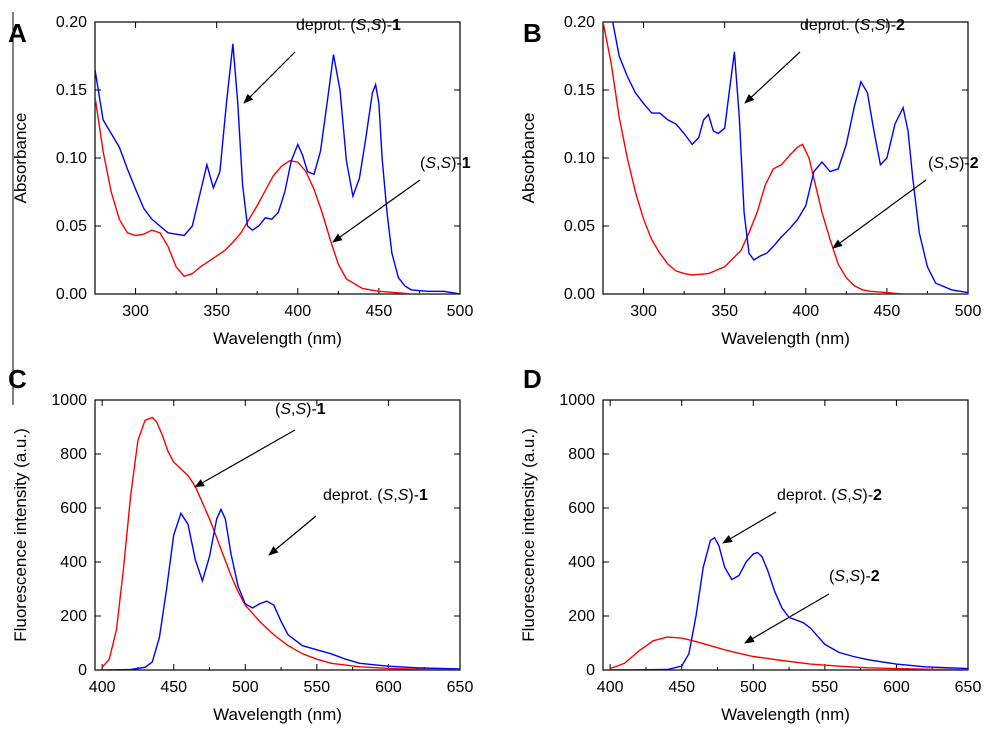 Image resolution: width=995 pixels, height=729 pixels. I want to click on panel-letter: C, so click(17, 379).